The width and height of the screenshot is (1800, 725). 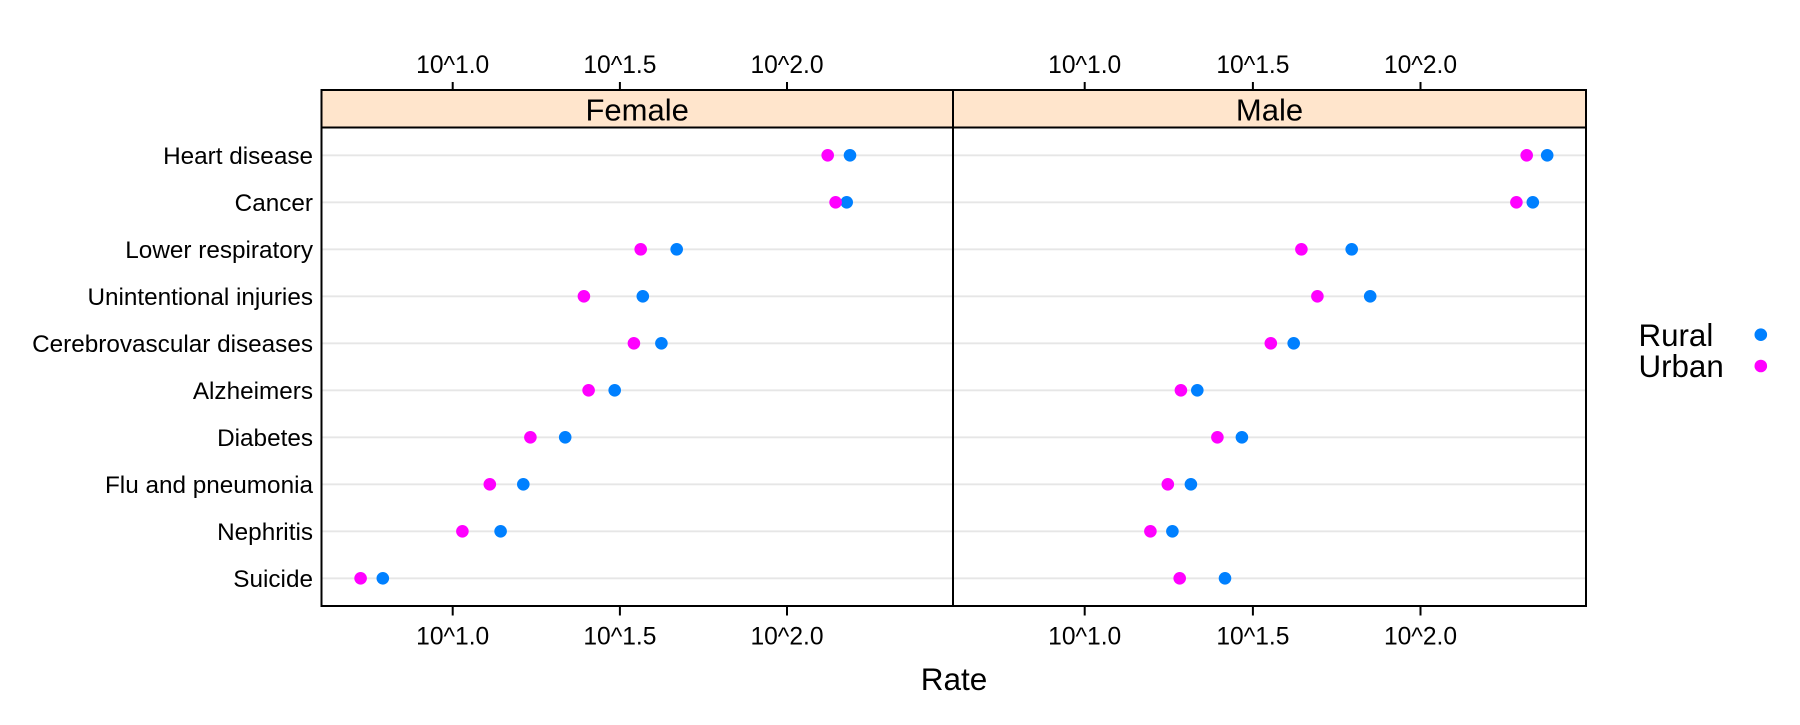 I want to click on svg-text: Suicide, so click(x=273, y=579).